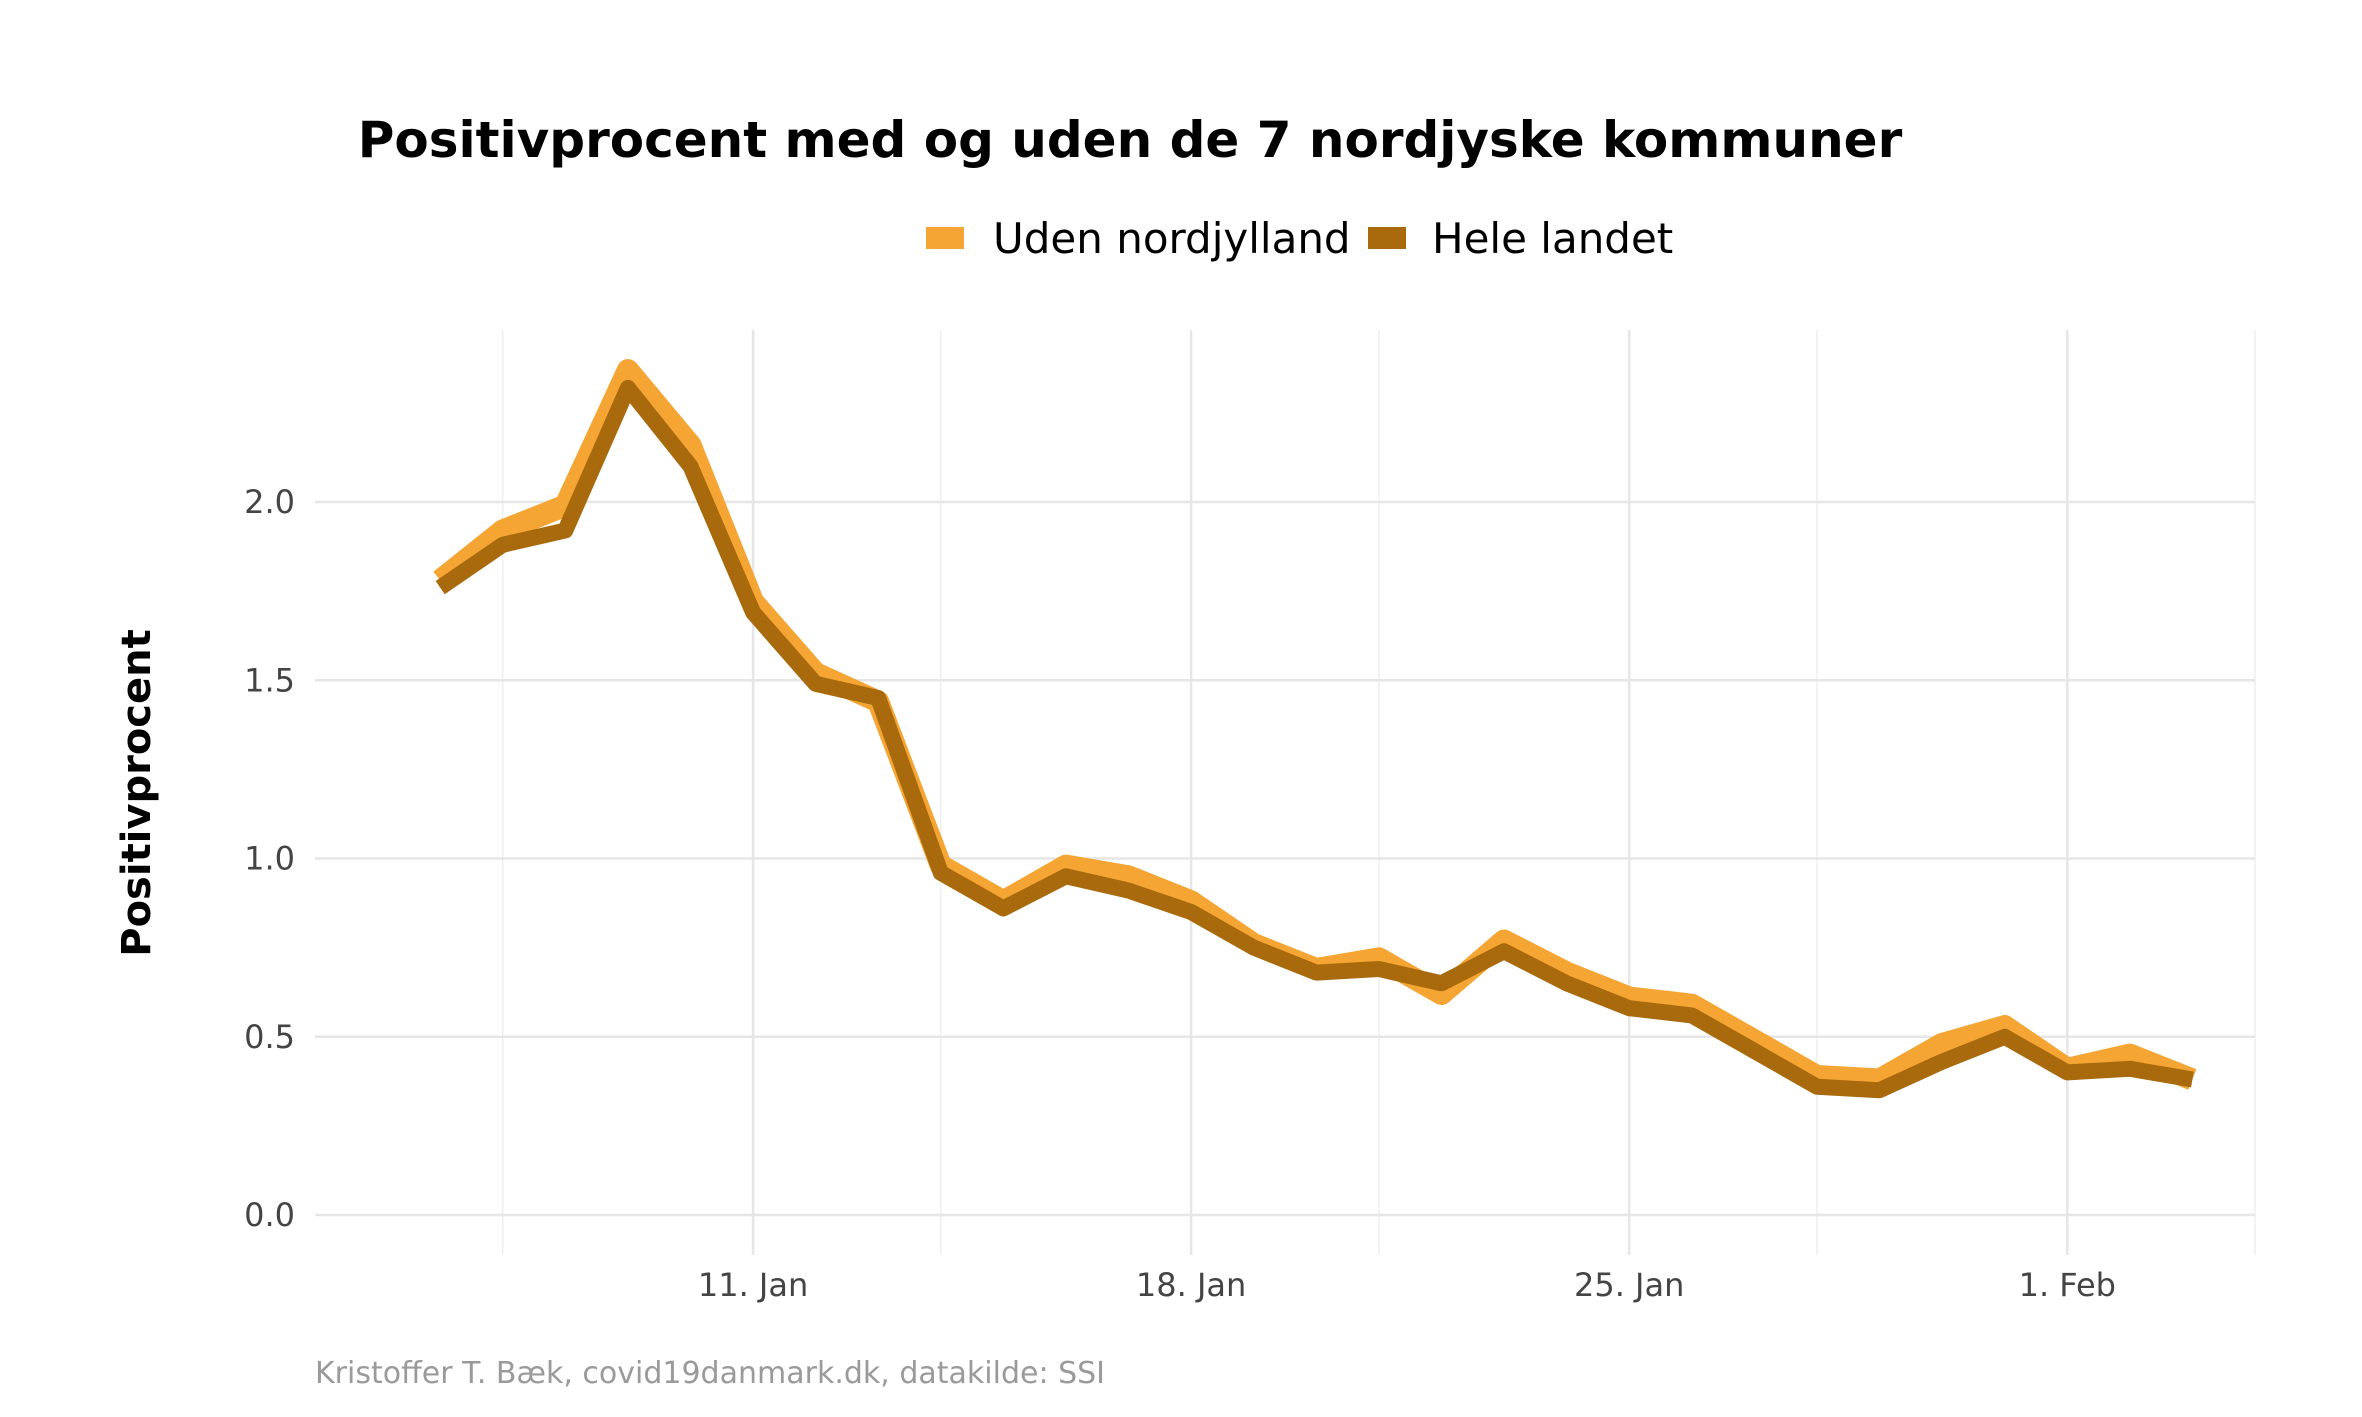 The height and width of the screenshot is (1417, 2362). Describe the element at coordinates (1387, 238) in the screenshot. I see `legend-swatch-hele-landet` at that location.